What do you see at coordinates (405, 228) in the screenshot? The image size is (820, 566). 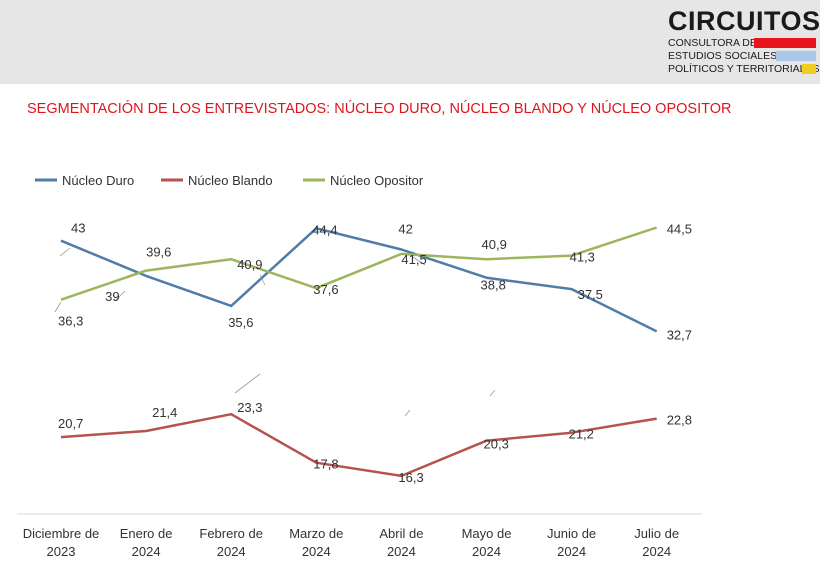 I see `data-label: 42` at bounding box center [405, 228].